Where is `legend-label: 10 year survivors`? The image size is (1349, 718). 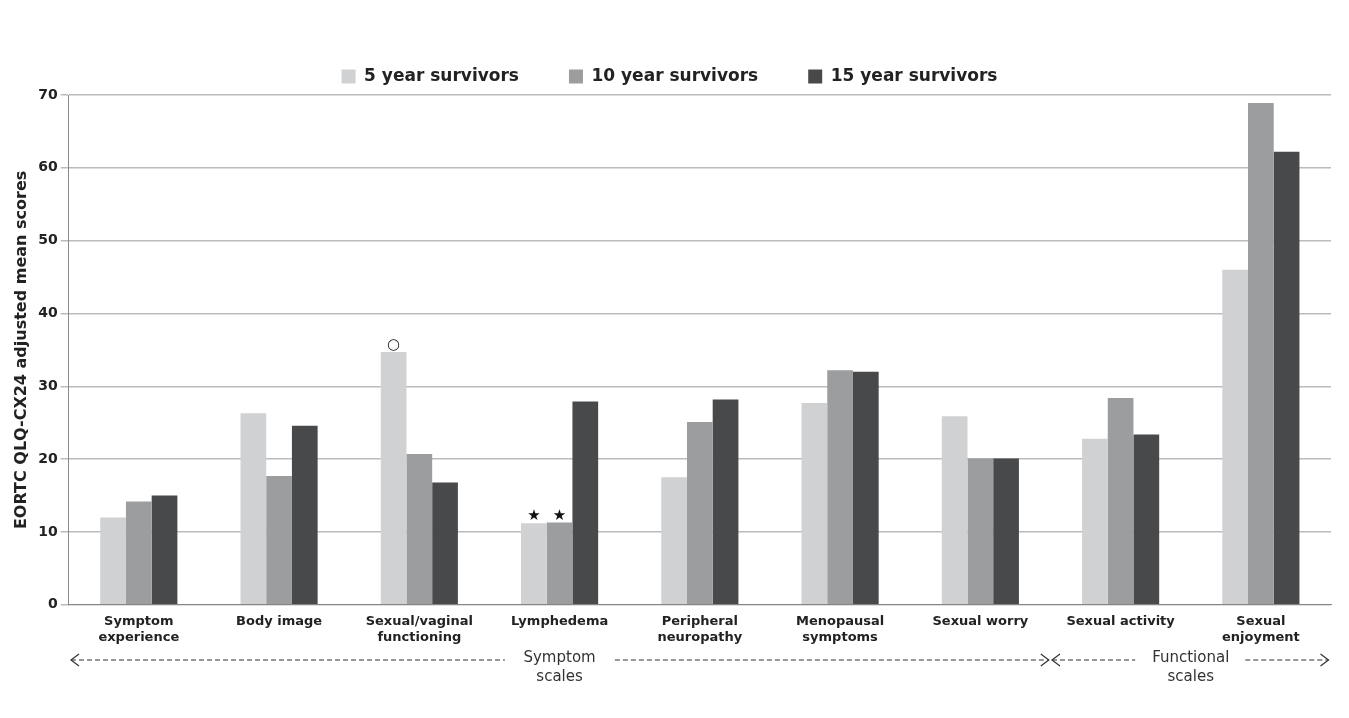
legend-label: 10 year survivors is located at coordinates (675, 74).